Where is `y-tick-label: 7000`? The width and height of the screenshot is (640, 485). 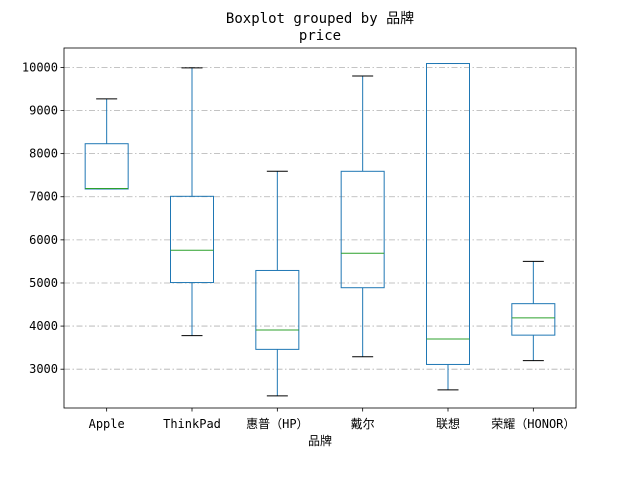 y-tick-label: 7000 is located at coordinates (43, 197).